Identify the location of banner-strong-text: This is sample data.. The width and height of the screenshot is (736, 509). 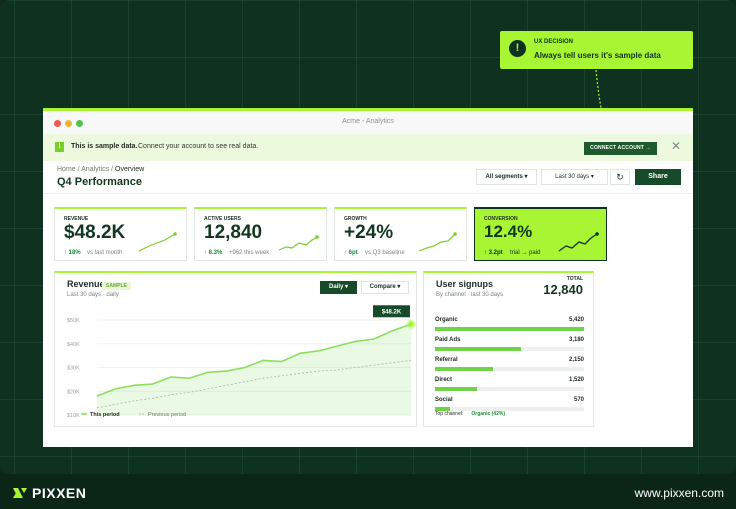
(104, 146).